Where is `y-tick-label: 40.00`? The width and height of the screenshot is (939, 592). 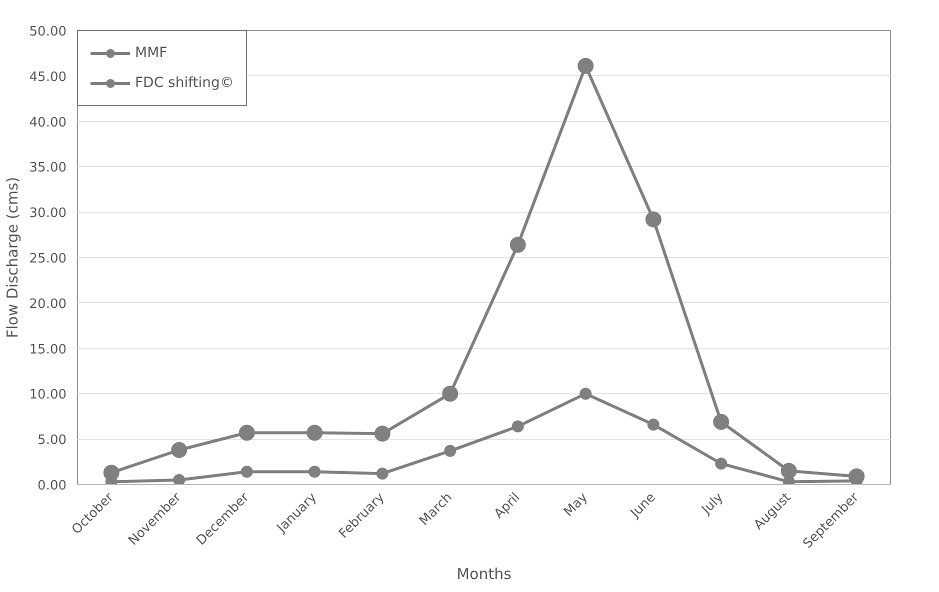
y-tick-label: 40.00 is located at coordinates (47, 122).